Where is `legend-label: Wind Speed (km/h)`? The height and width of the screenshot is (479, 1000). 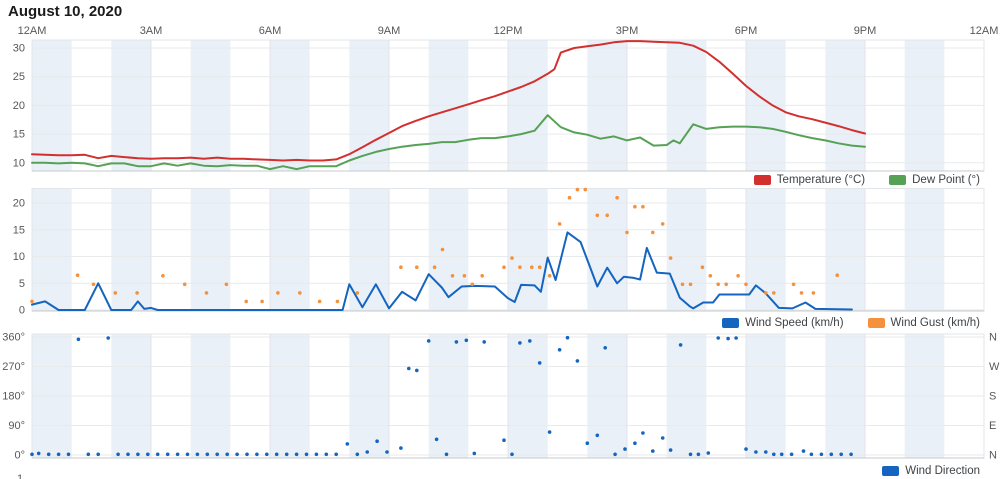 legend-label: Wind Speed (km/h) is located at coordinates (794, 323).